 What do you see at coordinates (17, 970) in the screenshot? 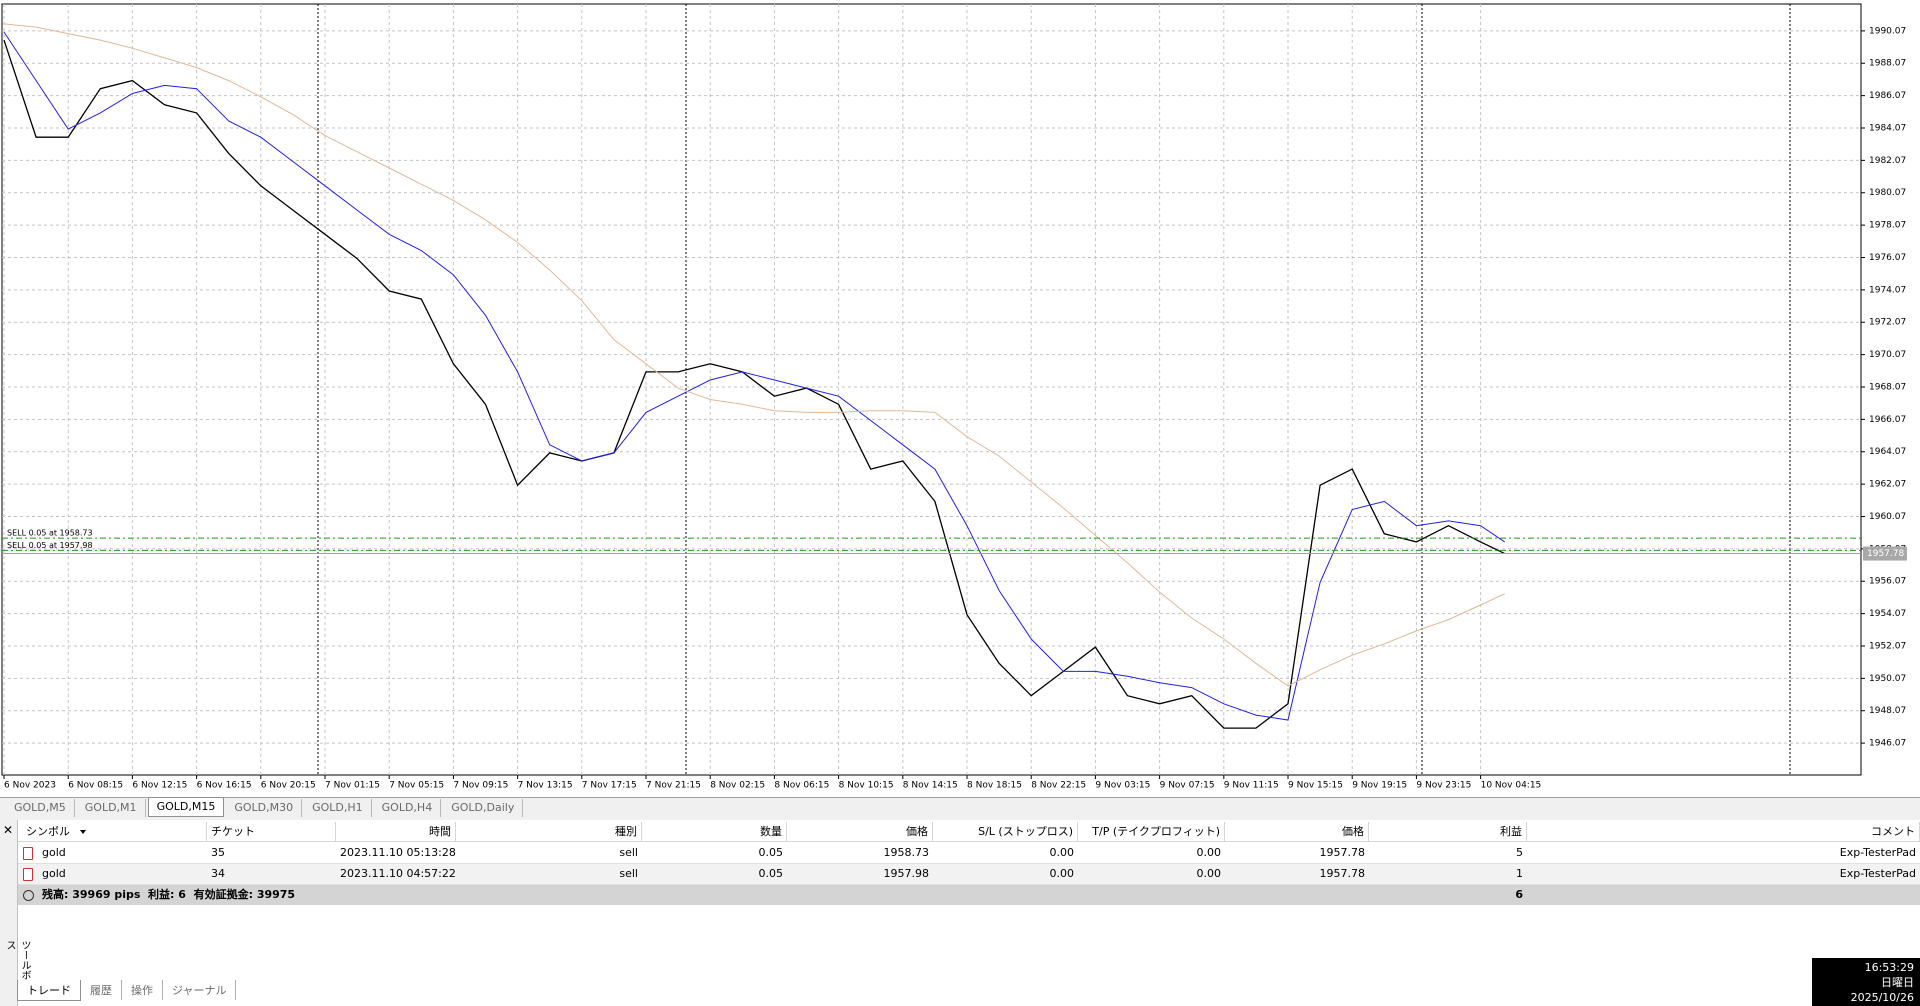
I see `toolbox-title: ツールボックス` at bounding box center [17, 970].